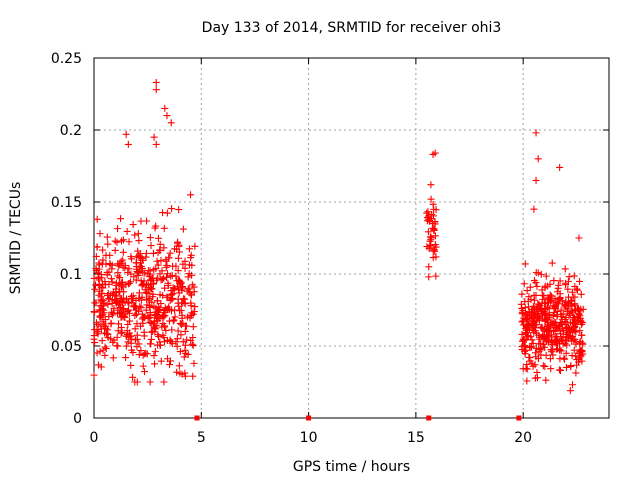 This screenshot has height=484, width=640. What do you see at coordinates (66, 347) in the screenshot?
I see `y-tick-label: 0.05` at bounding box center [66, 347].